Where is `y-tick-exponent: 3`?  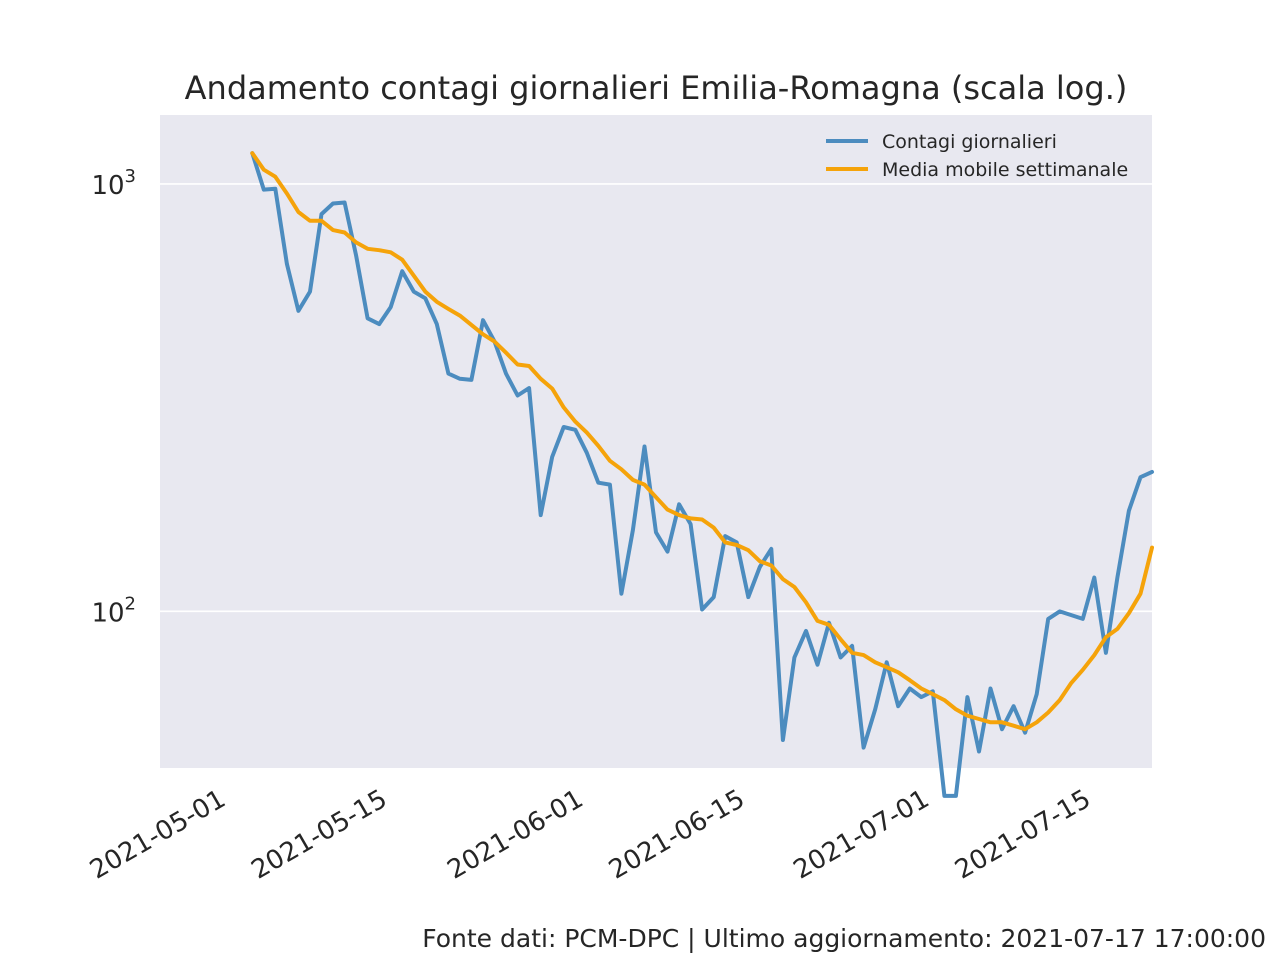
y-tick-exponent: 3 is located at coordinates (130, 176).